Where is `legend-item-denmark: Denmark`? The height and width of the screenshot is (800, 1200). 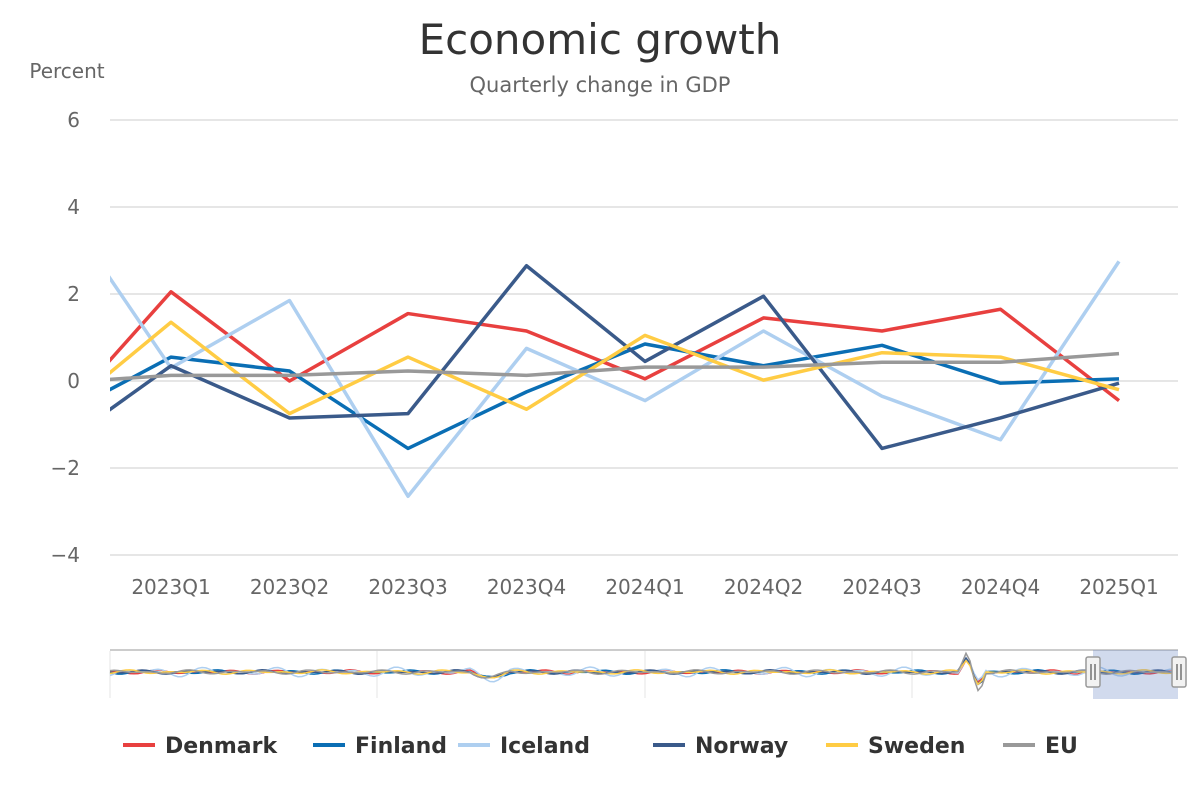 legend-item-denmark: Denmark is located at coordinates (200, 746).